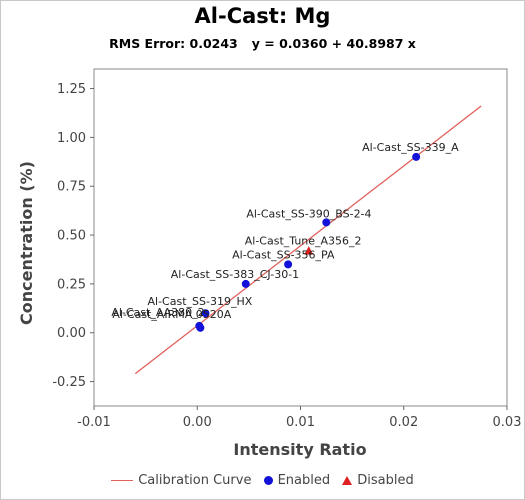 The width and height of the screenshot is (525, 500). I want to click on x-tick-label: 0.02, so click(403, 422).